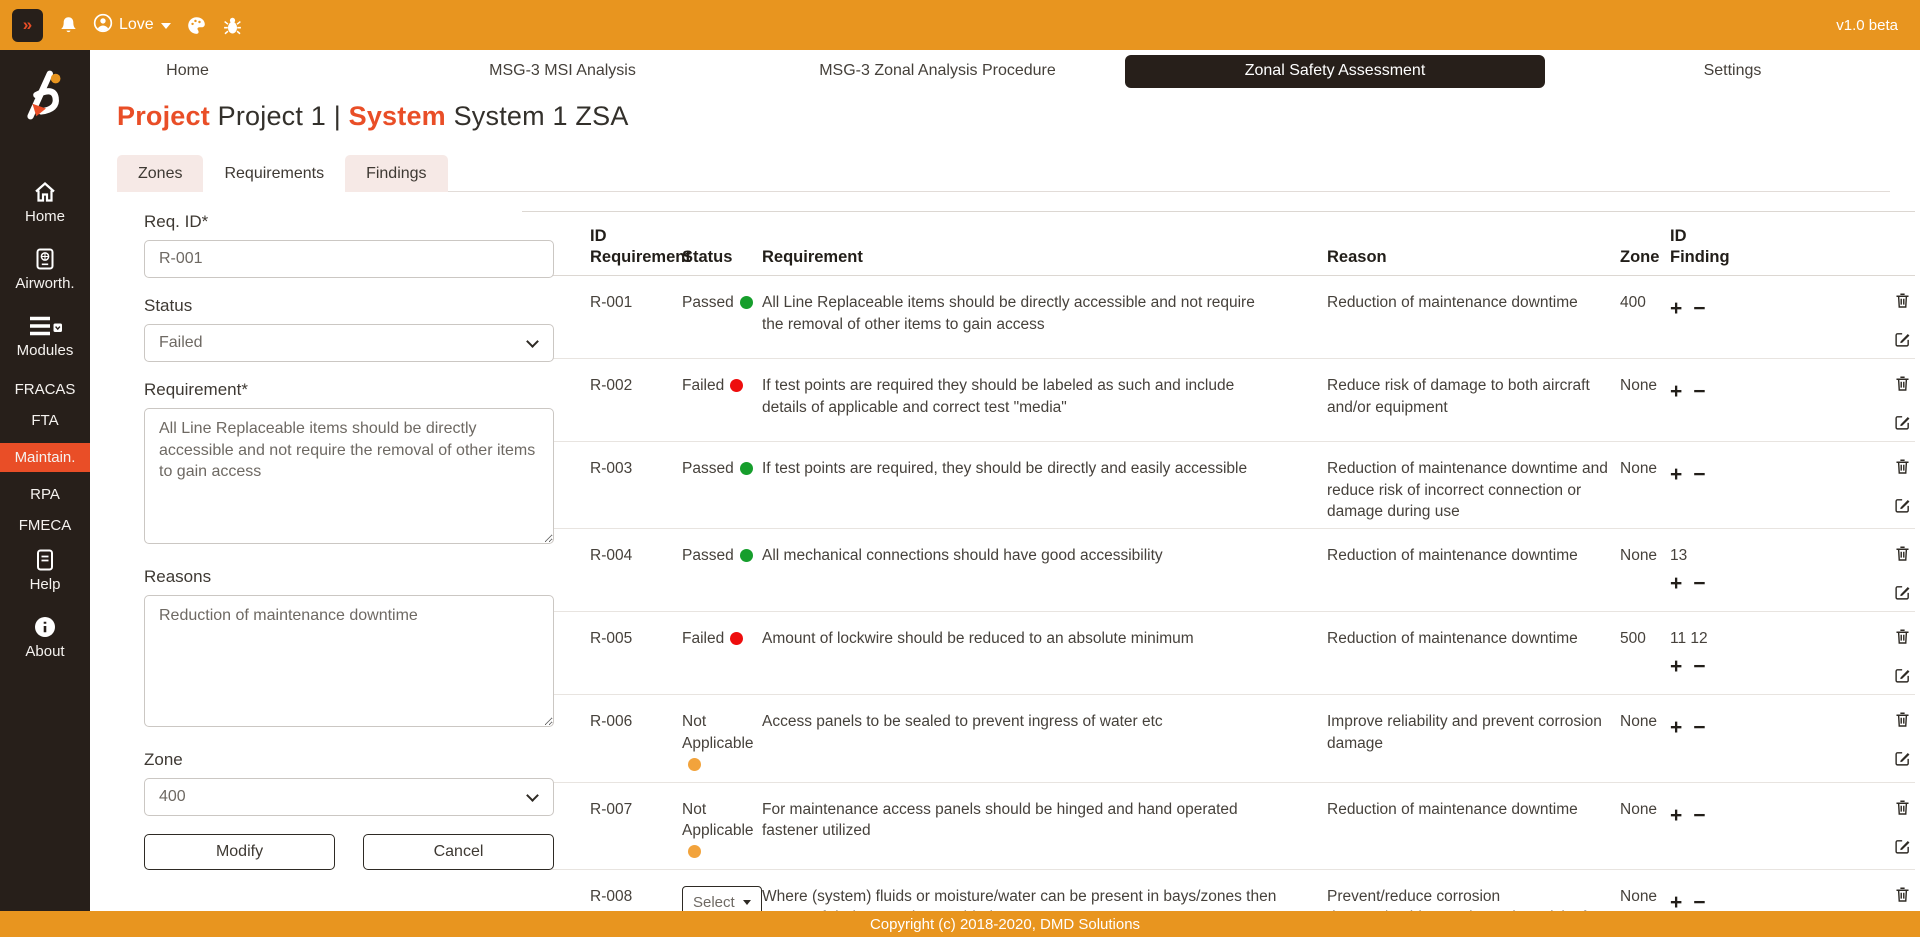 The height and width of the screenshot is (937, 1920). Describe the element at coordinates (168, 305) in the screenshot. I see `status-label: Status` at that location.